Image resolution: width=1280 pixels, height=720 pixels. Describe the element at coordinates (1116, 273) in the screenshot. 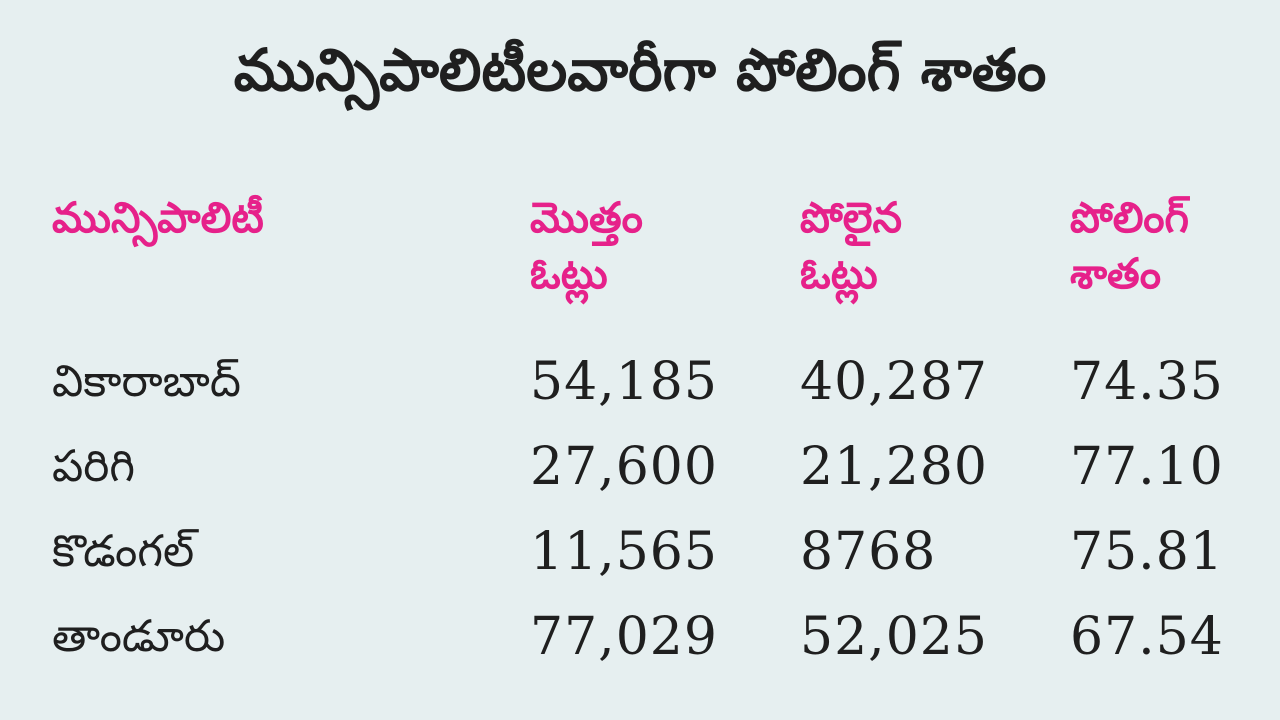

I see `header-line-2: శాతం` at that location.